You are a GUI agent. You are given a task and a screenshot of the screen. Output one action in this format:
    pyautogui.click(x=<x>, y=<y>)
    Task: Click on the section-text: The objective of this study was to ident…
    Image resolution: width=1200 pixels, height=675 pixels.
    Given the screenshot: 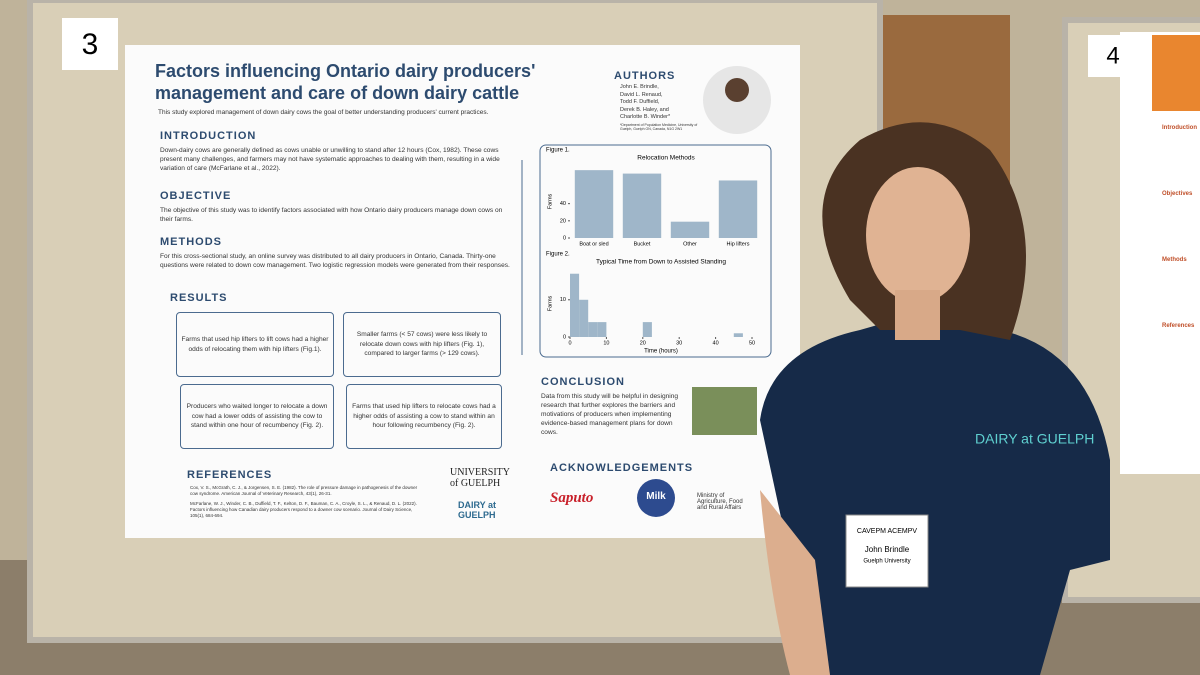 What is the action you would take?
    pyautogui.click(x=331, y=215)
    